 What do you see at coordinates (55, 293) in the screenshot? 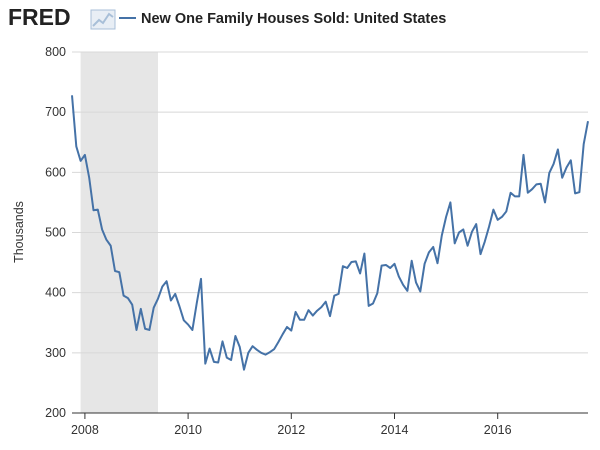
I see `y-tick-label: 400` at bounding box center [55, 293].